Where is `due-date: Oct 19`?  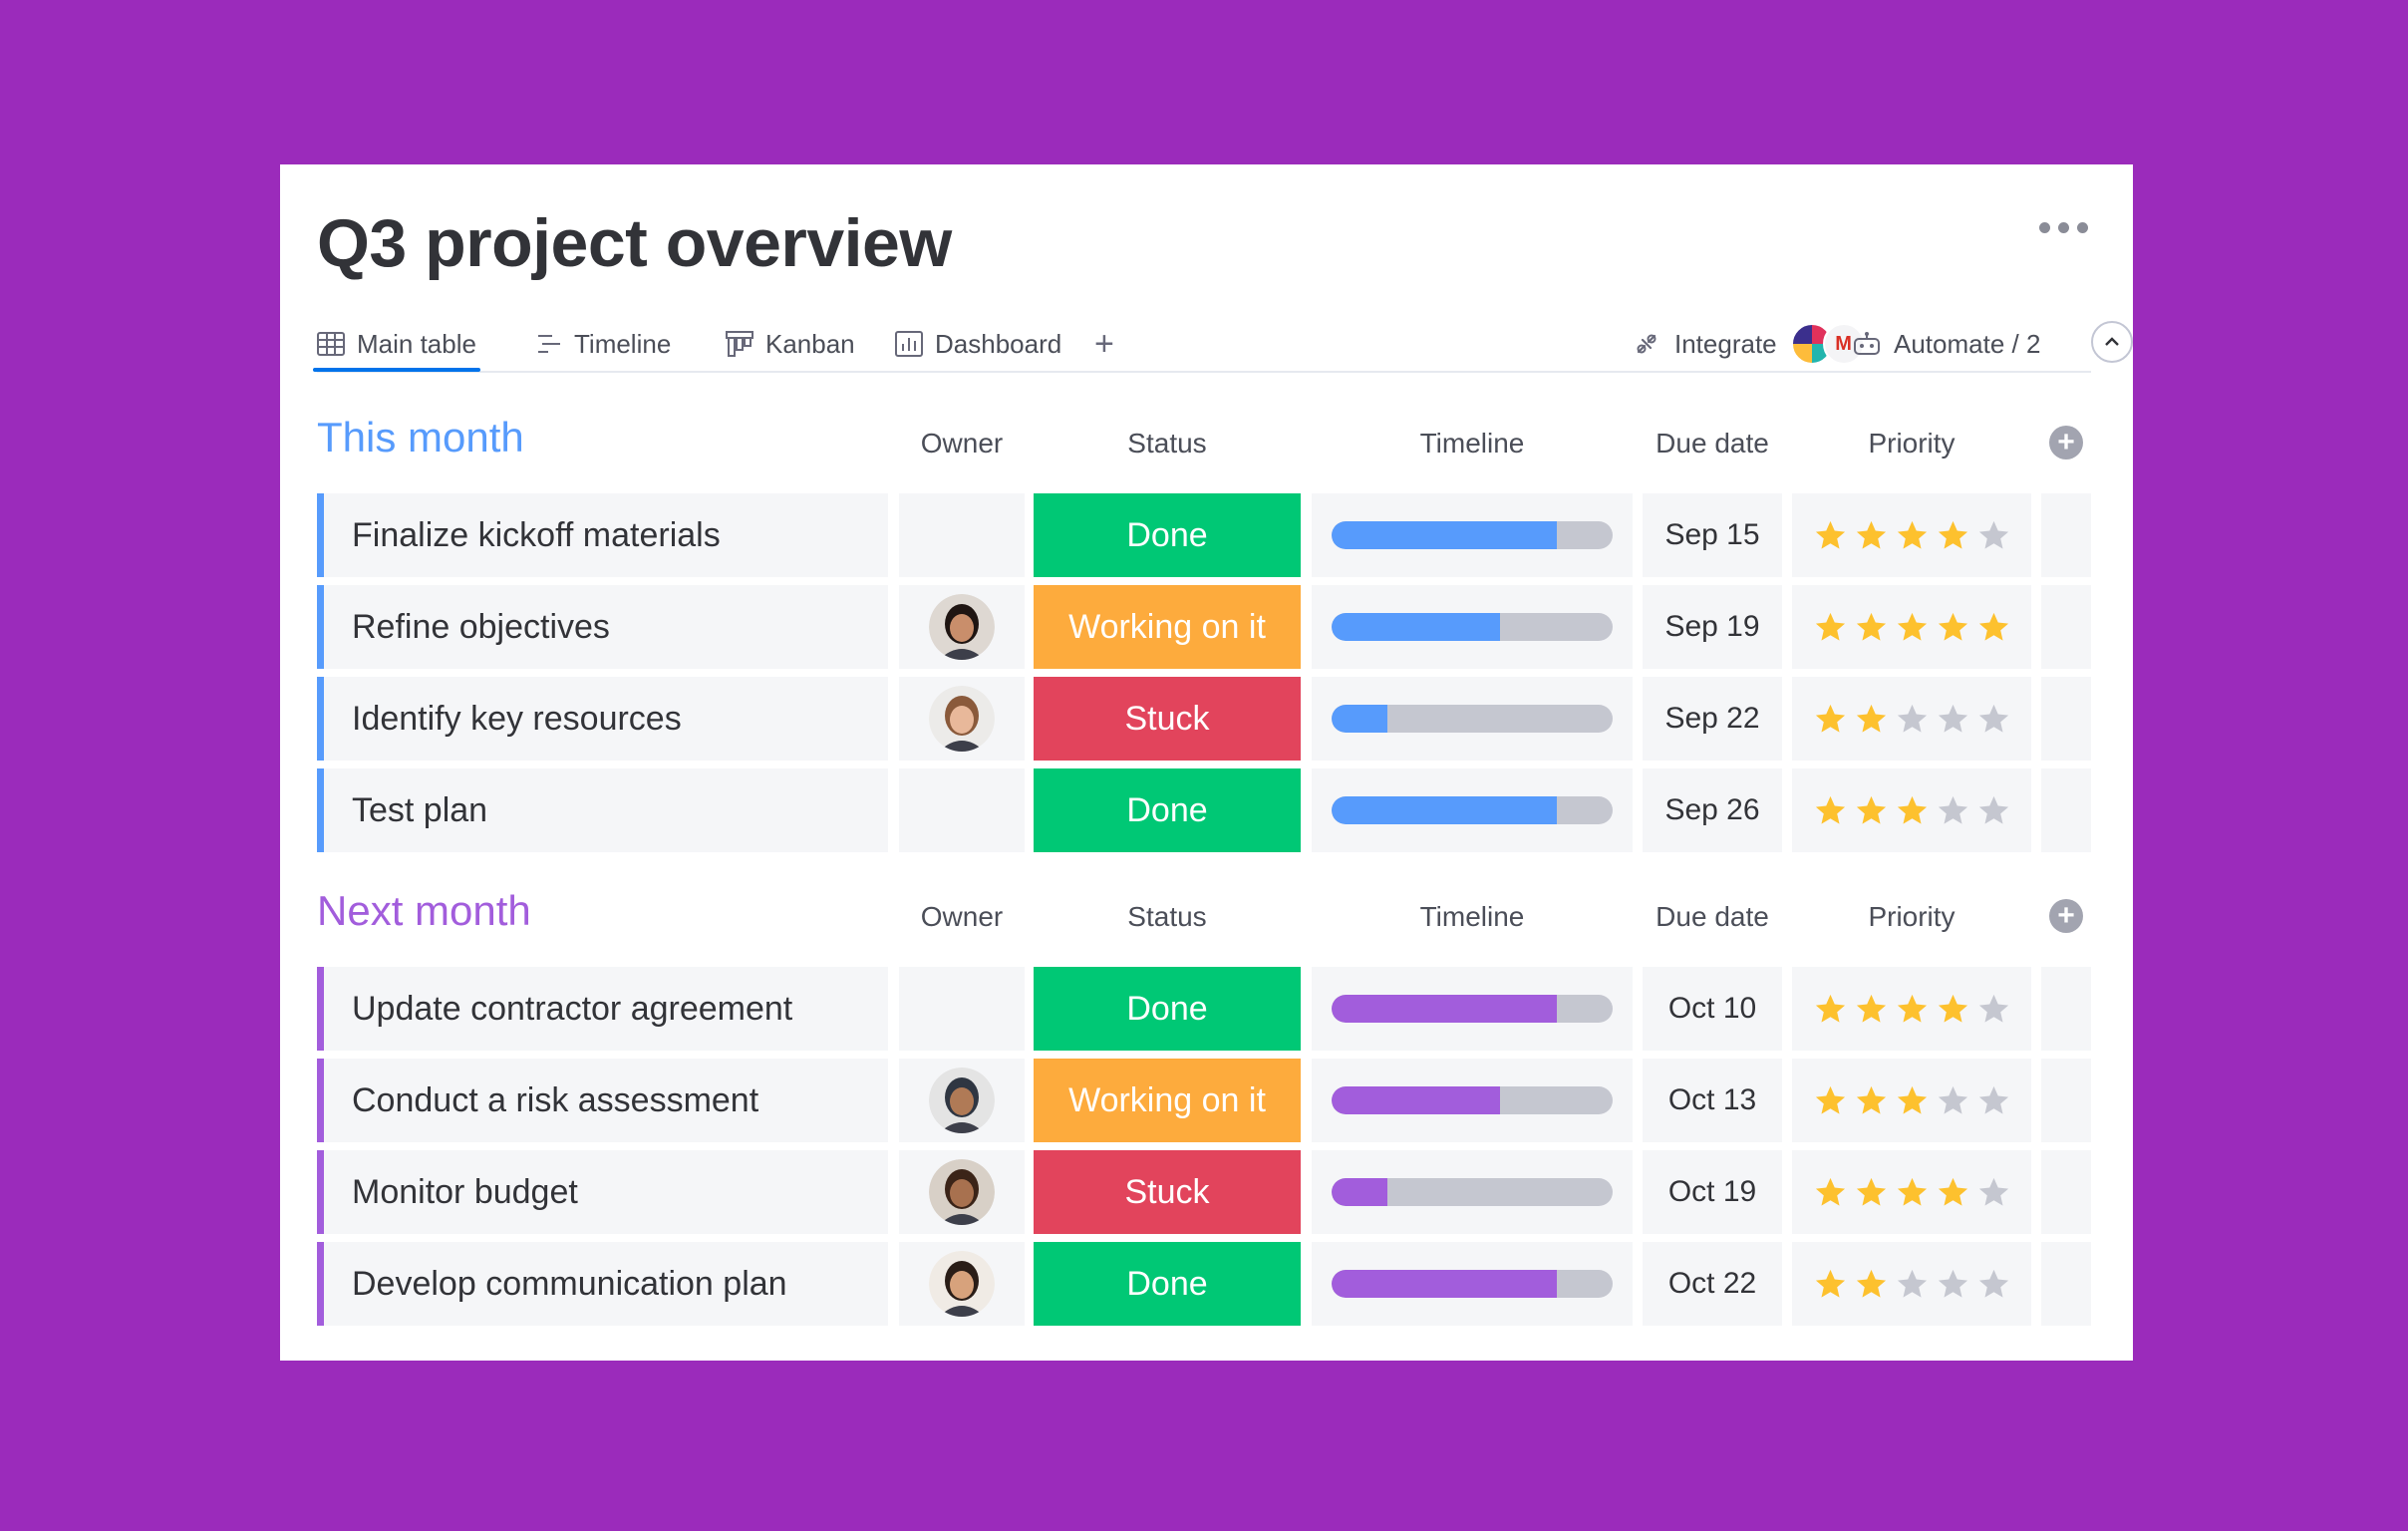 due-date: Oct 19 is located at coordinates (1712, 1192).